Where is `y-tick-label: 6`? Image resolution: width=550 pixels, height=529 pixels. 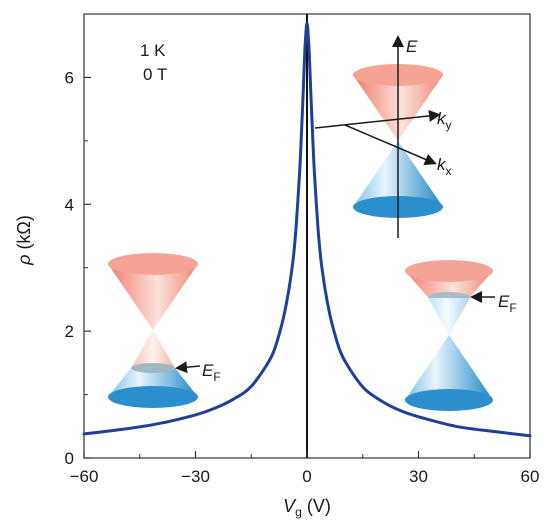 y-tick-label: 6 is located at coordinates (69, 77).